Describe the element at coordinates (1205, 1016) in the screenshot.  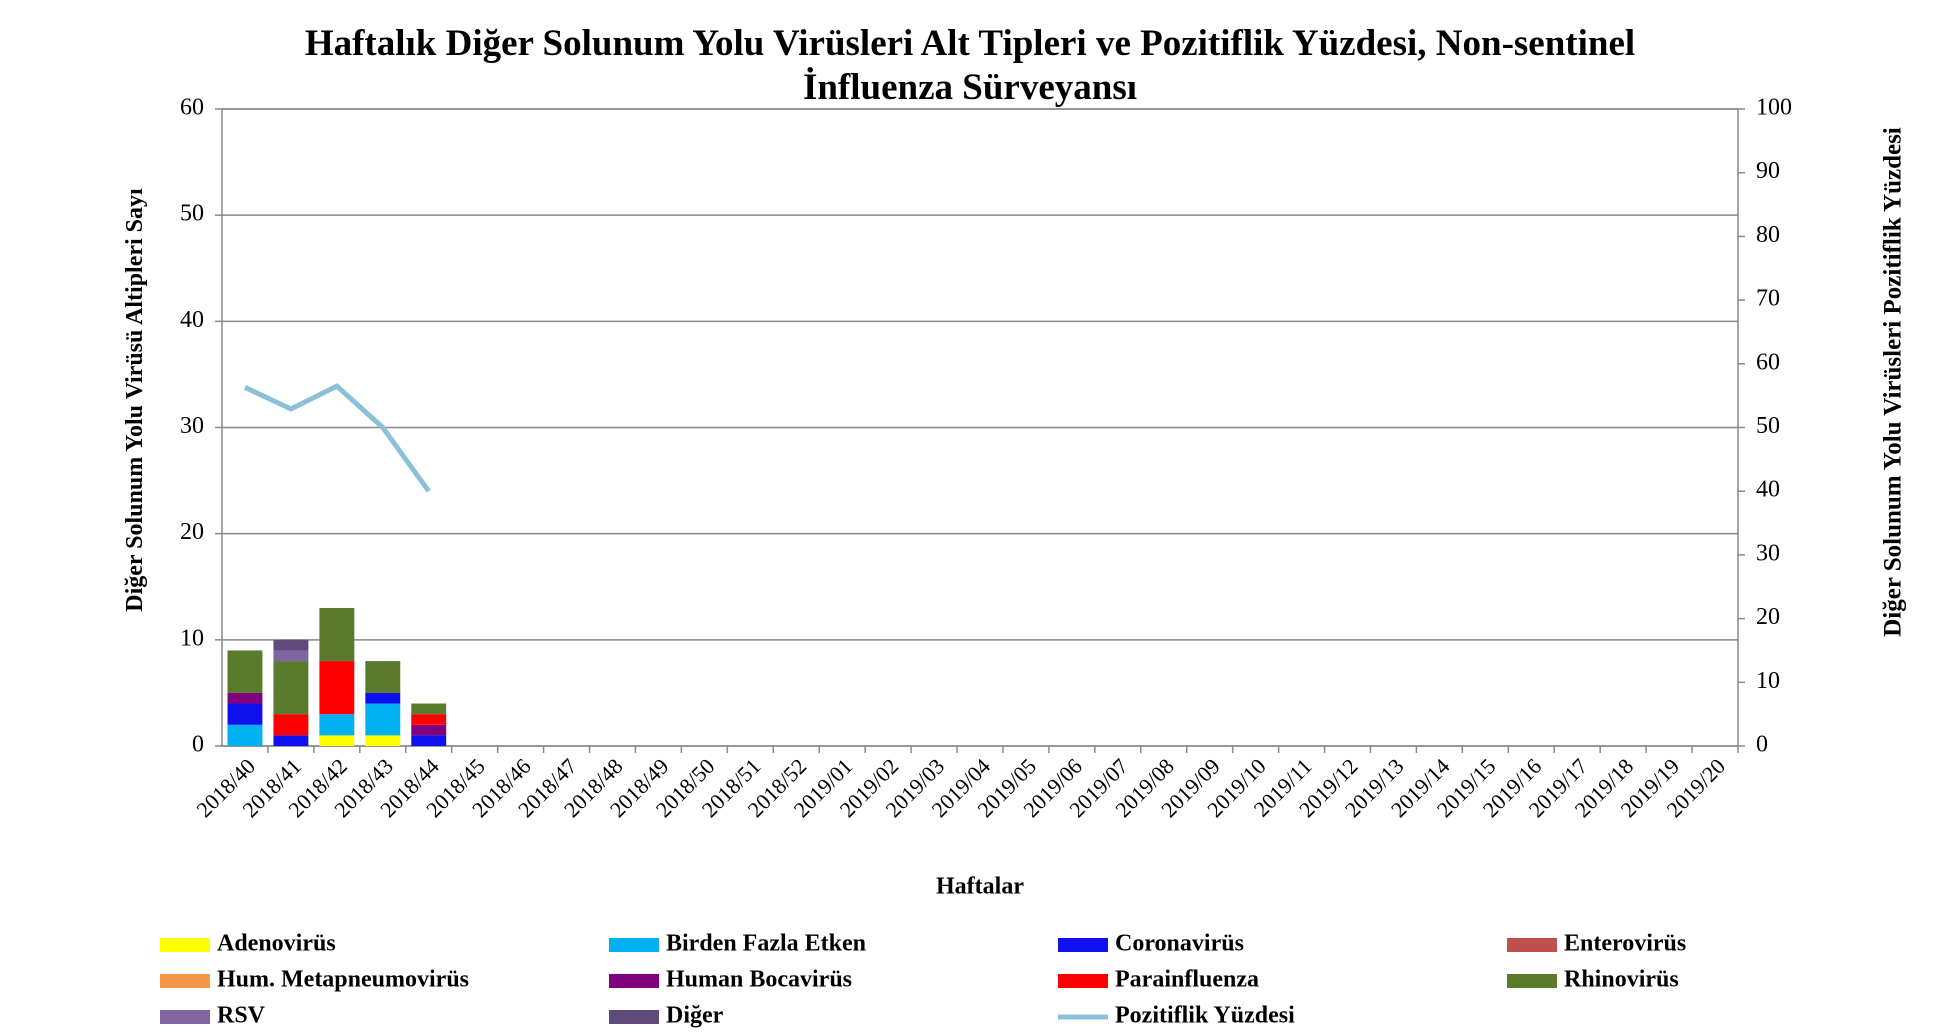
I see `legend-label: Pozitiflik Yüzdesi` at that location.